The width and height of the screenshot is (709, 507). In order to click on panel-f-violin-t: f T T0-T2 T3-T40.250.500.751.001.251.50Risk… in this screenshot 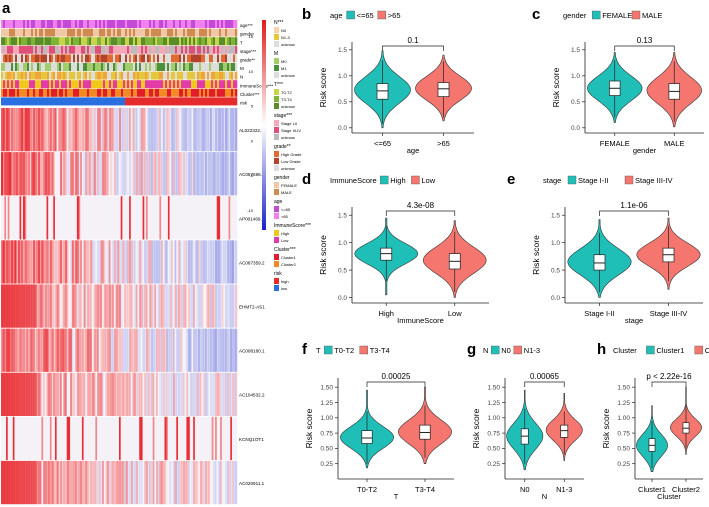, I will do `click(378, 421)`.